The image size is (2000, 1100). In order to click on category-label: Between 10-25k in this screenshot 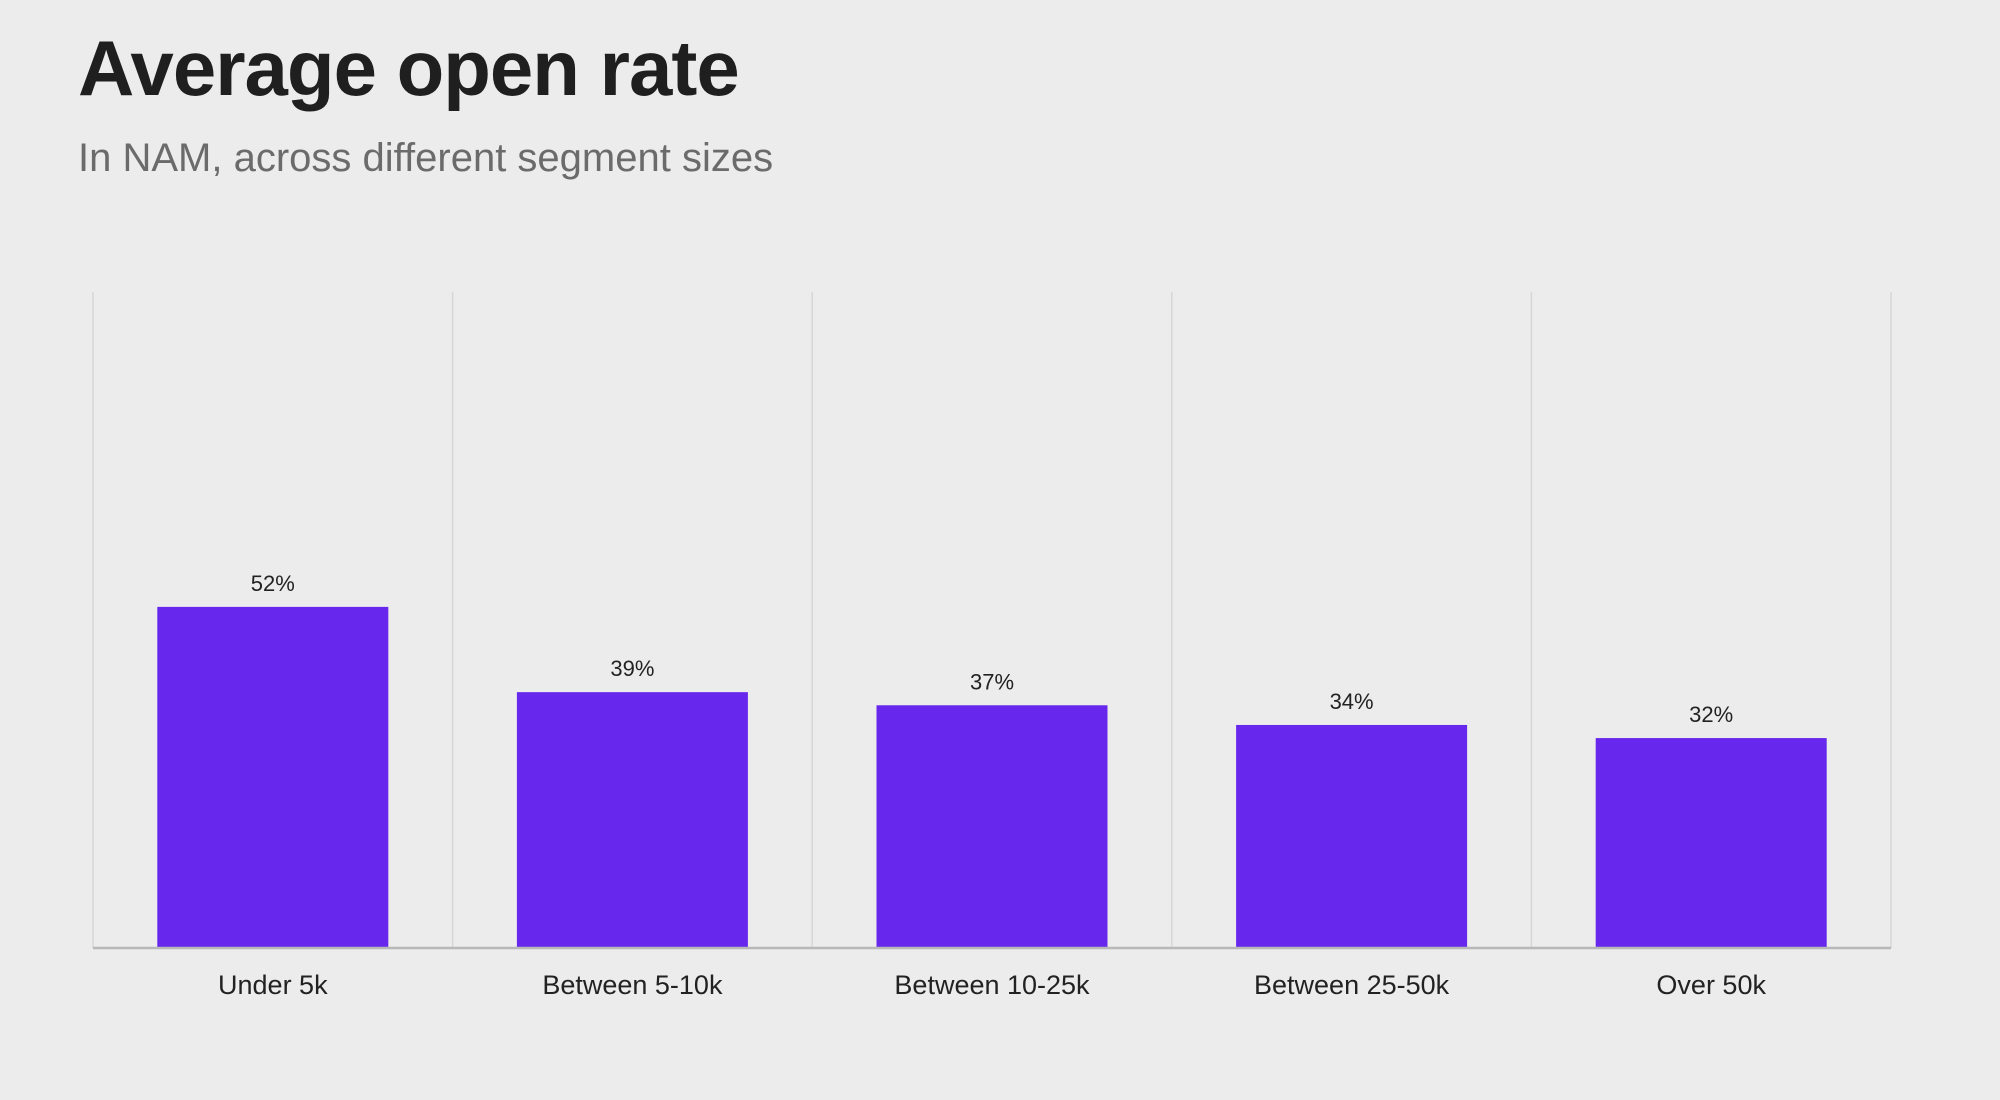, I will do `click(992, 985)`.